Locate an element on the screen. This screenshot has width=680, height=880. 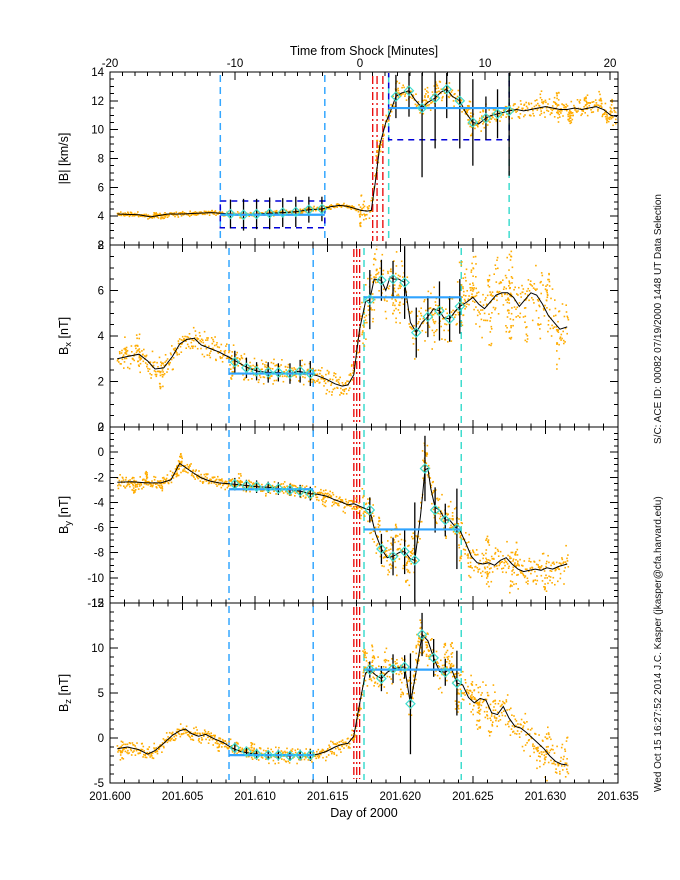
top-tick-label: 0 is located at coordinates (360, 64).